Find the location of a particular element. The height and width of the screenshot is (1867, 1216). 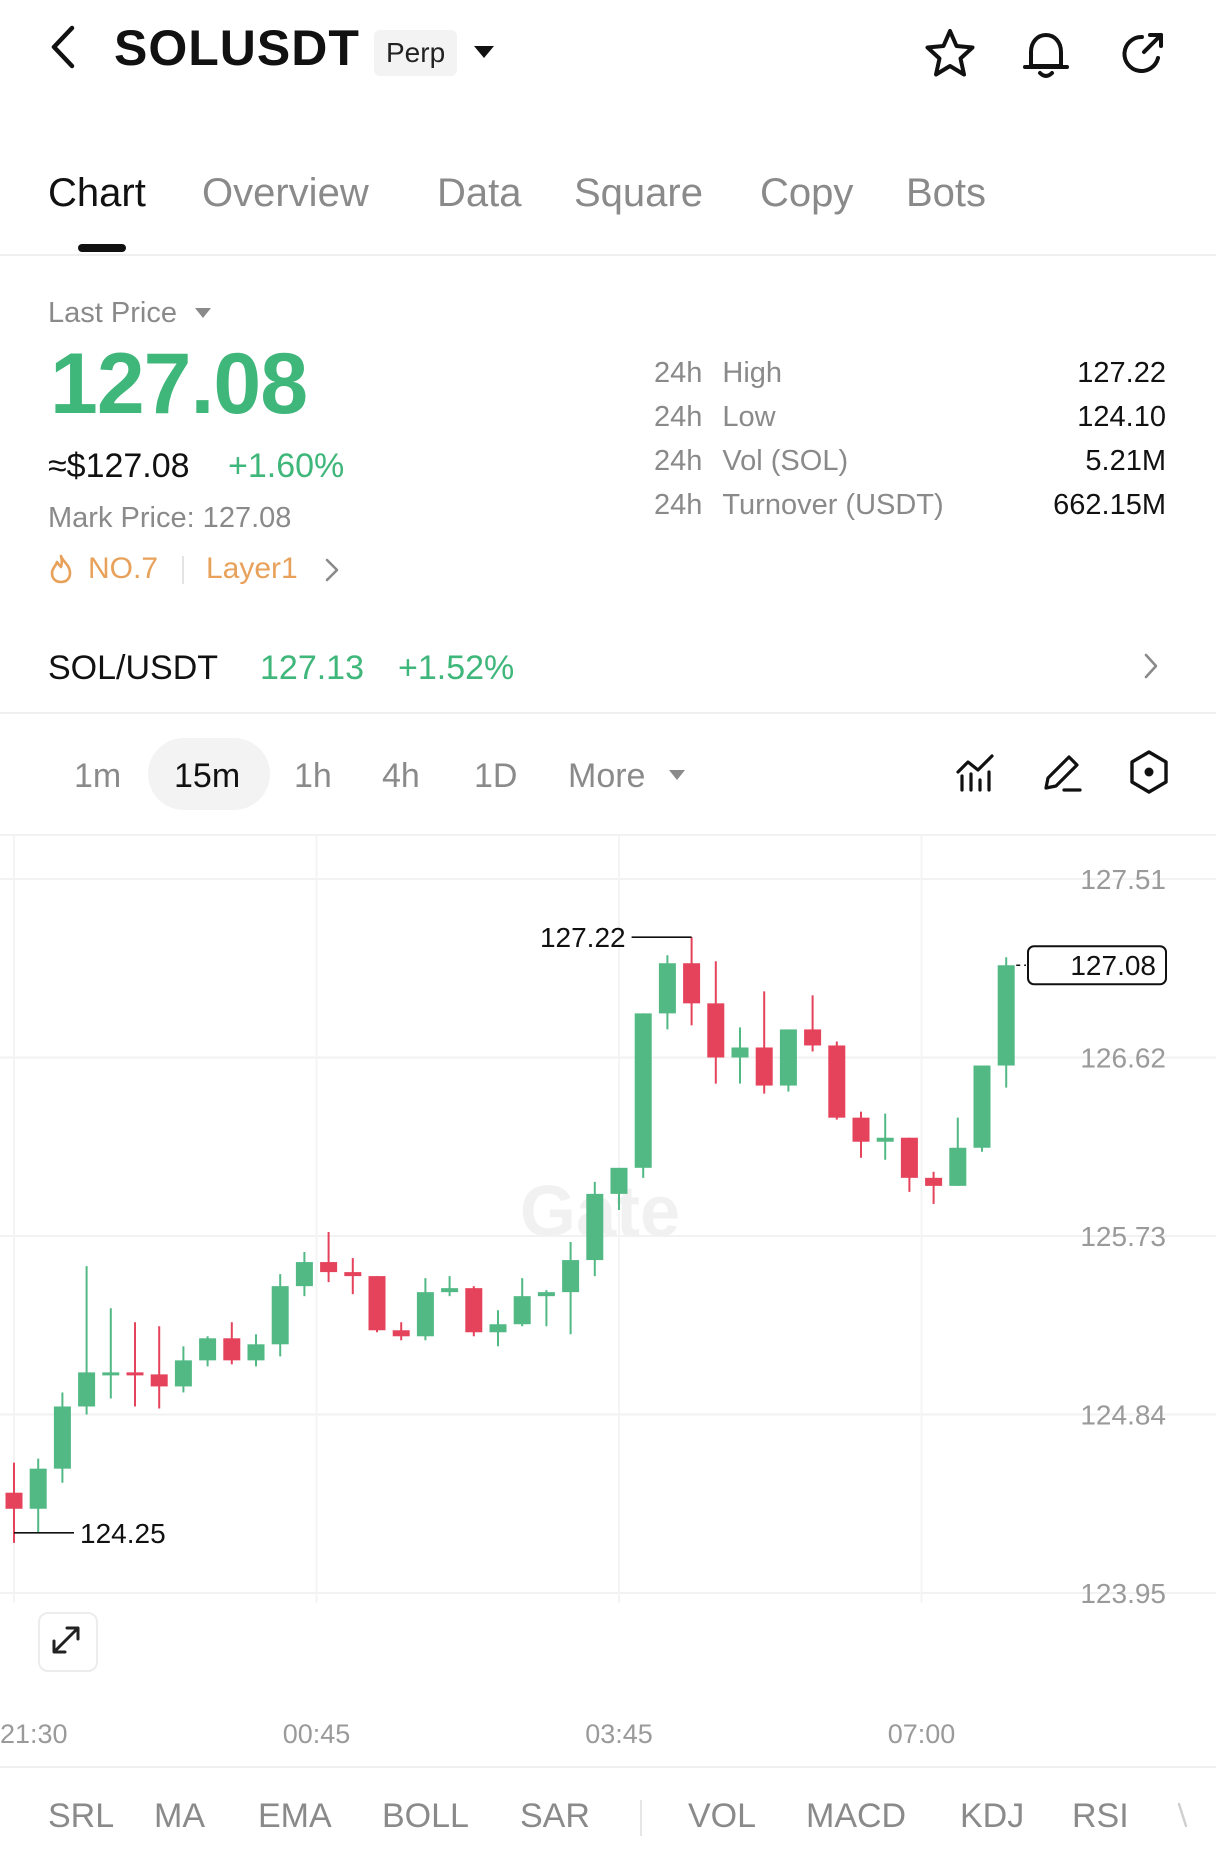

interval-15m: 15m is located at coordinates (207, 776).